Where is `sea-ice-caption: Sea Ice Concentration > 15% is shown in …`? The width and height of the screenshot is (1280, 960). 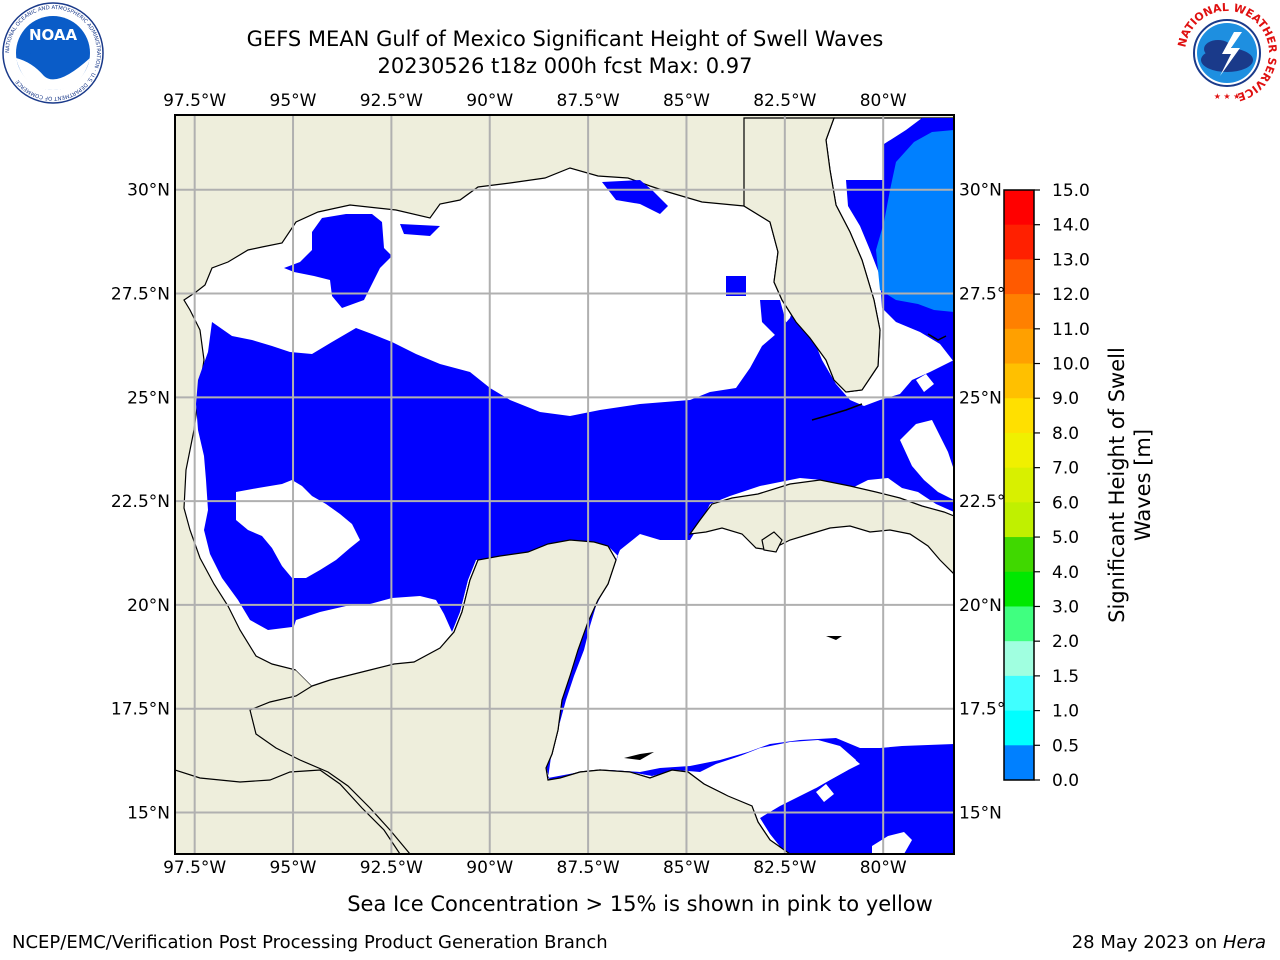
sea-ice-caption: Sea Ice Concentration > 15% is shown in … is located at coordinates (640, 904).